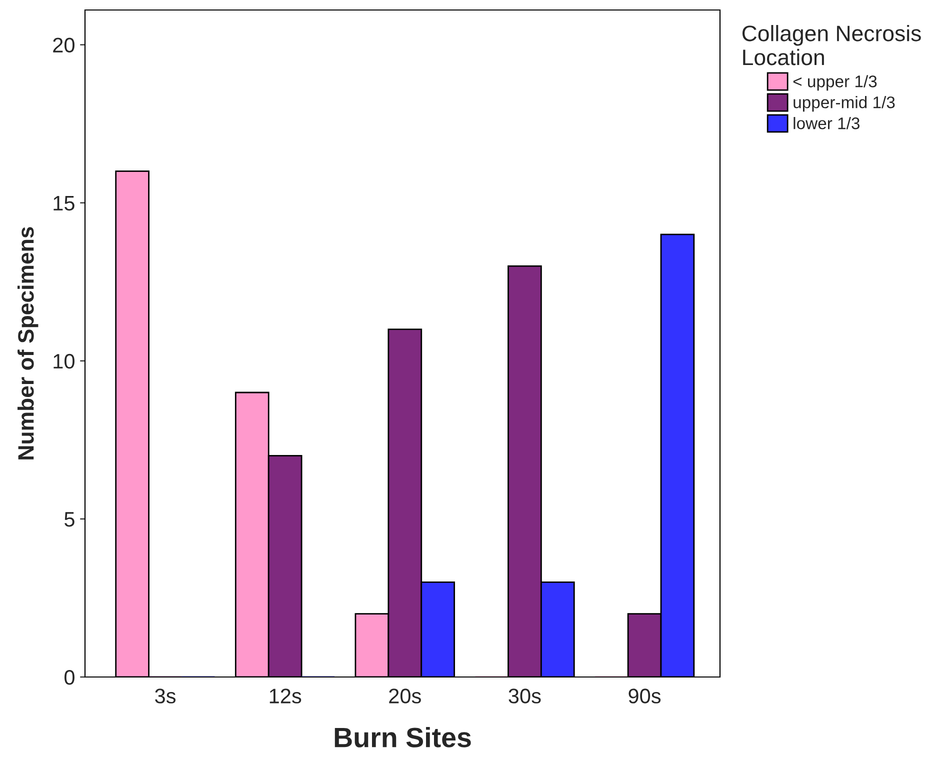  I want to click on x-tick-label: 30s, so click(524, 696).